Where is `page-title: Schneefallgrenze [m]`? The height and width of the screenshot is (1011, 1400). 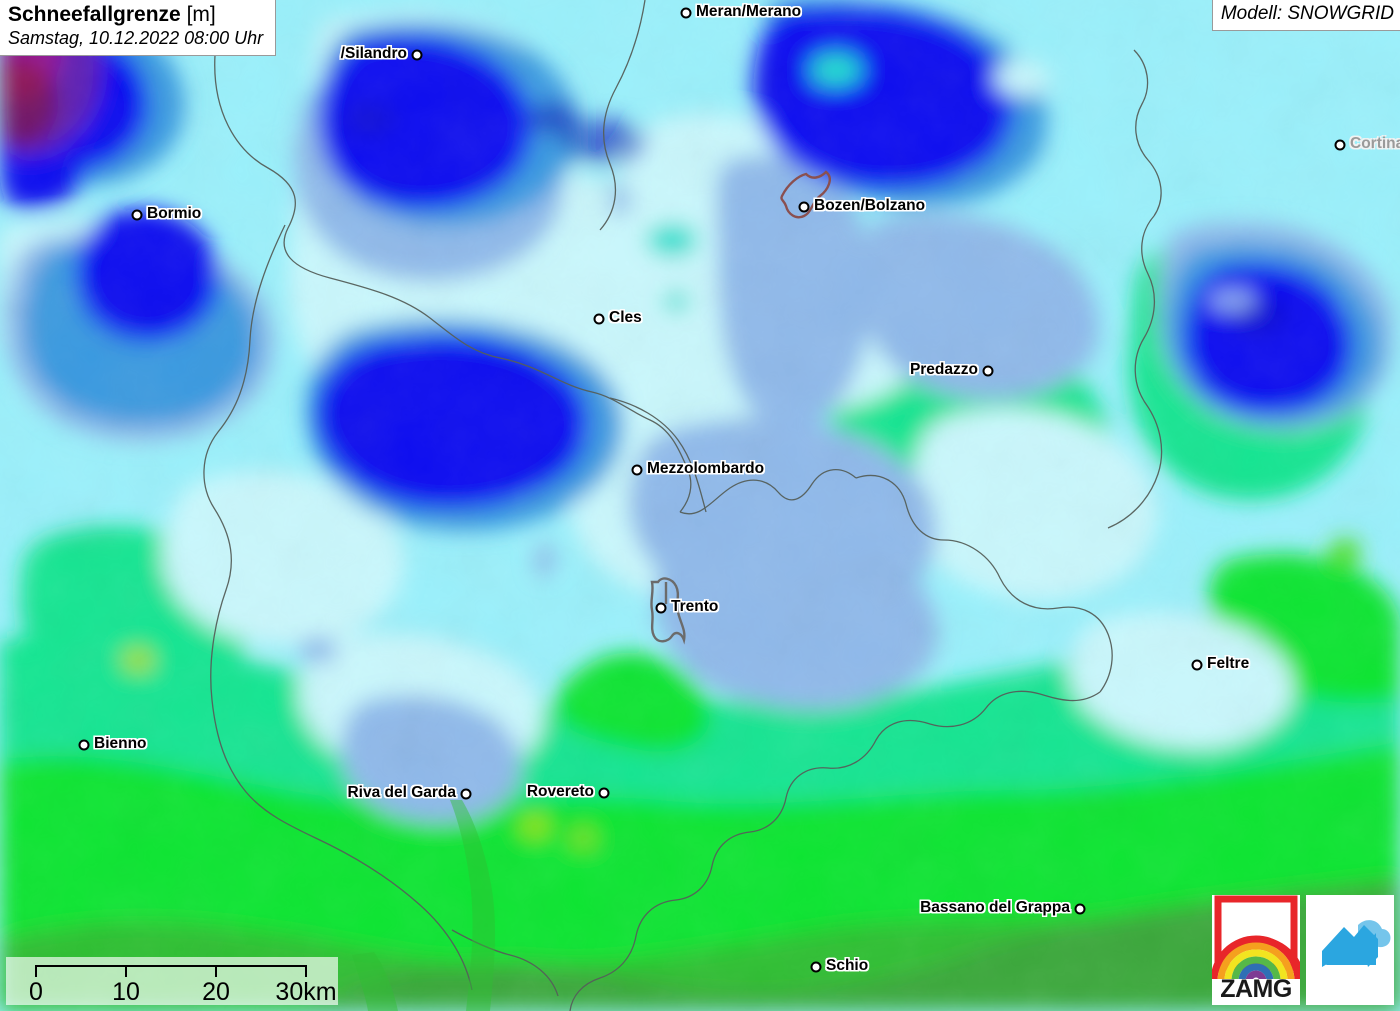 page-title: Schneefallgrenze [m] is located at coordinates (135, 15).